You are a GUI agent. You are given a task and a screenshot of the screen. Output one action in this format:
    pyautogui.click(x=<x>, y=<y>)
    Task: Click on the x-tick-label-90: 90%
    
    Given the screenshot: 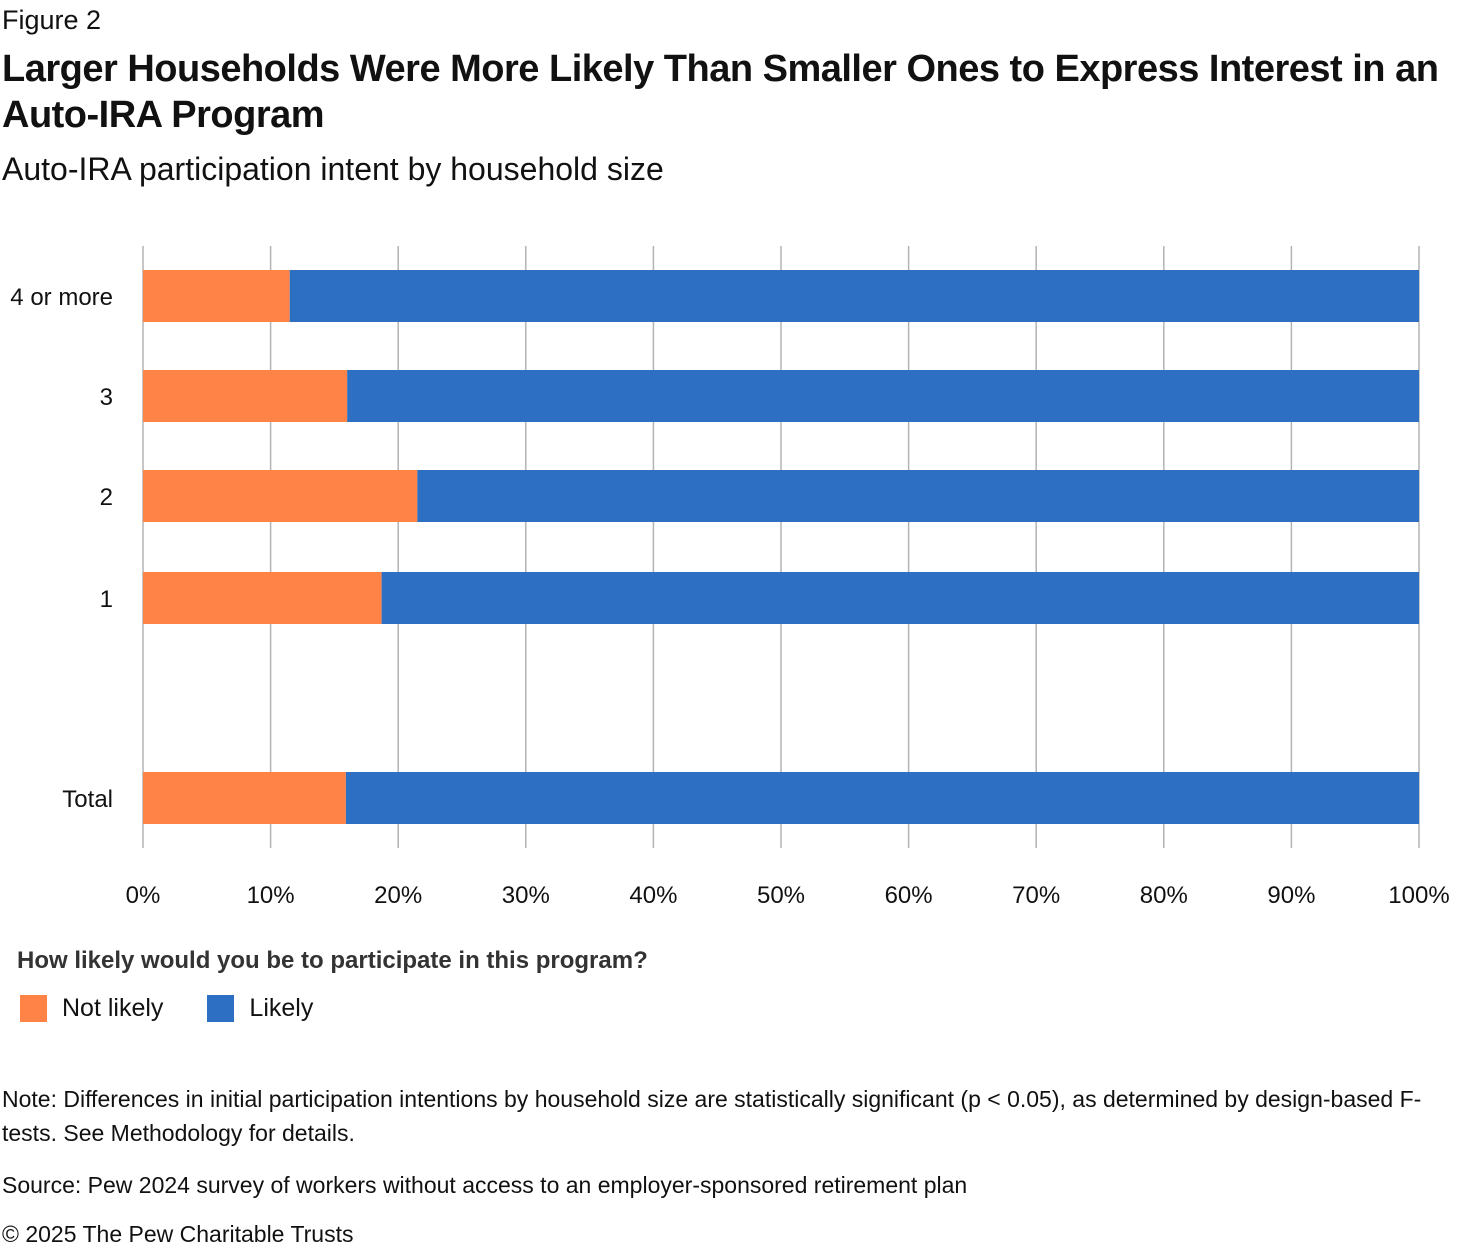 What is the action you would take?
    pyautogui.click(x=1291, y=895)
    